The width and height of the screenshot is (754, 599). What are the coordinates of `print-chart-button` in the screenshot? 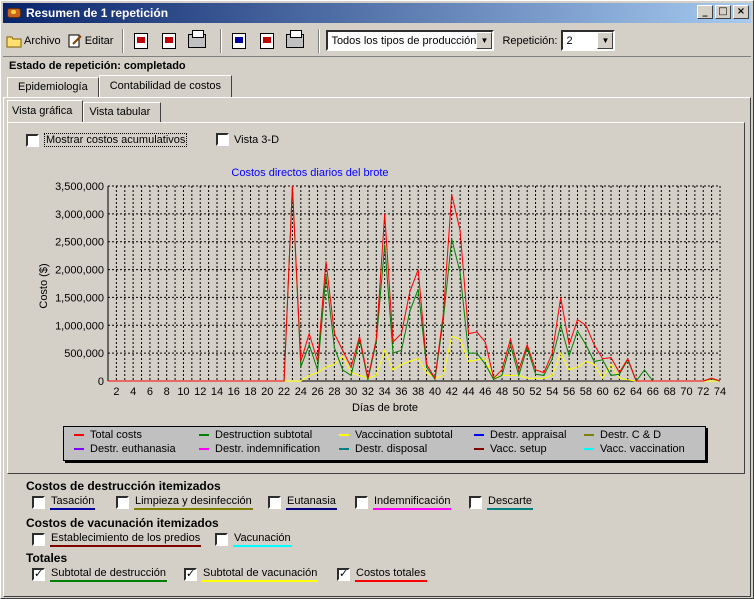 It's located at (197, 40).